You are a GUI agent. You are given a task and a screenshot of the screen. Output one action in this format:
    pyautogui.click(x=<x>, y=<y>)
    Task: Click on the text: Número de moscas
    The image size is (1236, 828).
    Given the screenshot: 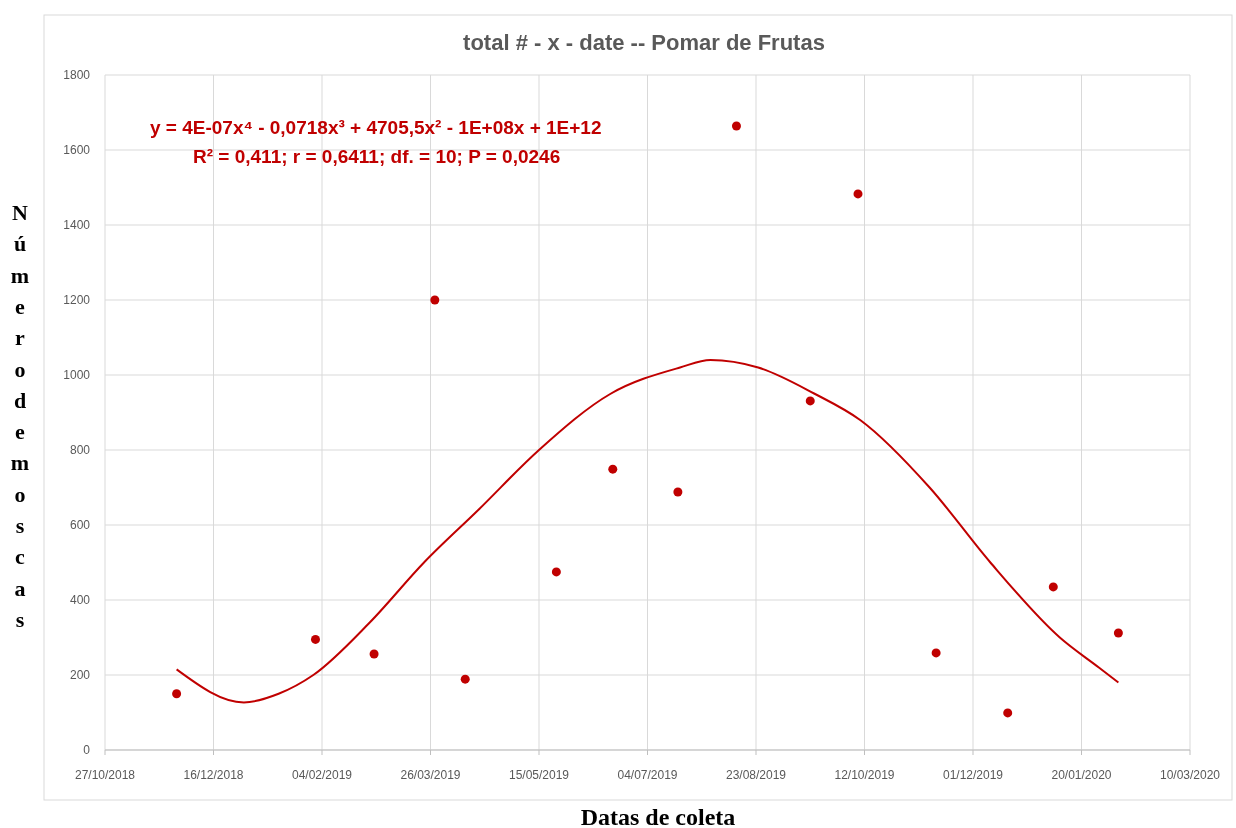 What is the action you would take?
    pyautogui.click(x=20, y=416)
    